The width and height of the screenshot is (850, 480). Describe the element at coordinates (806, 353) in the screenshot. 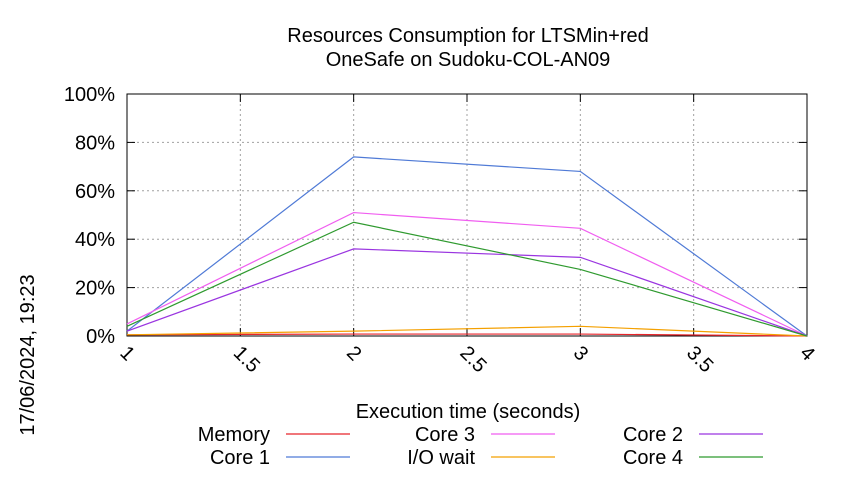

I see `x-tick-label: 4` at that location.